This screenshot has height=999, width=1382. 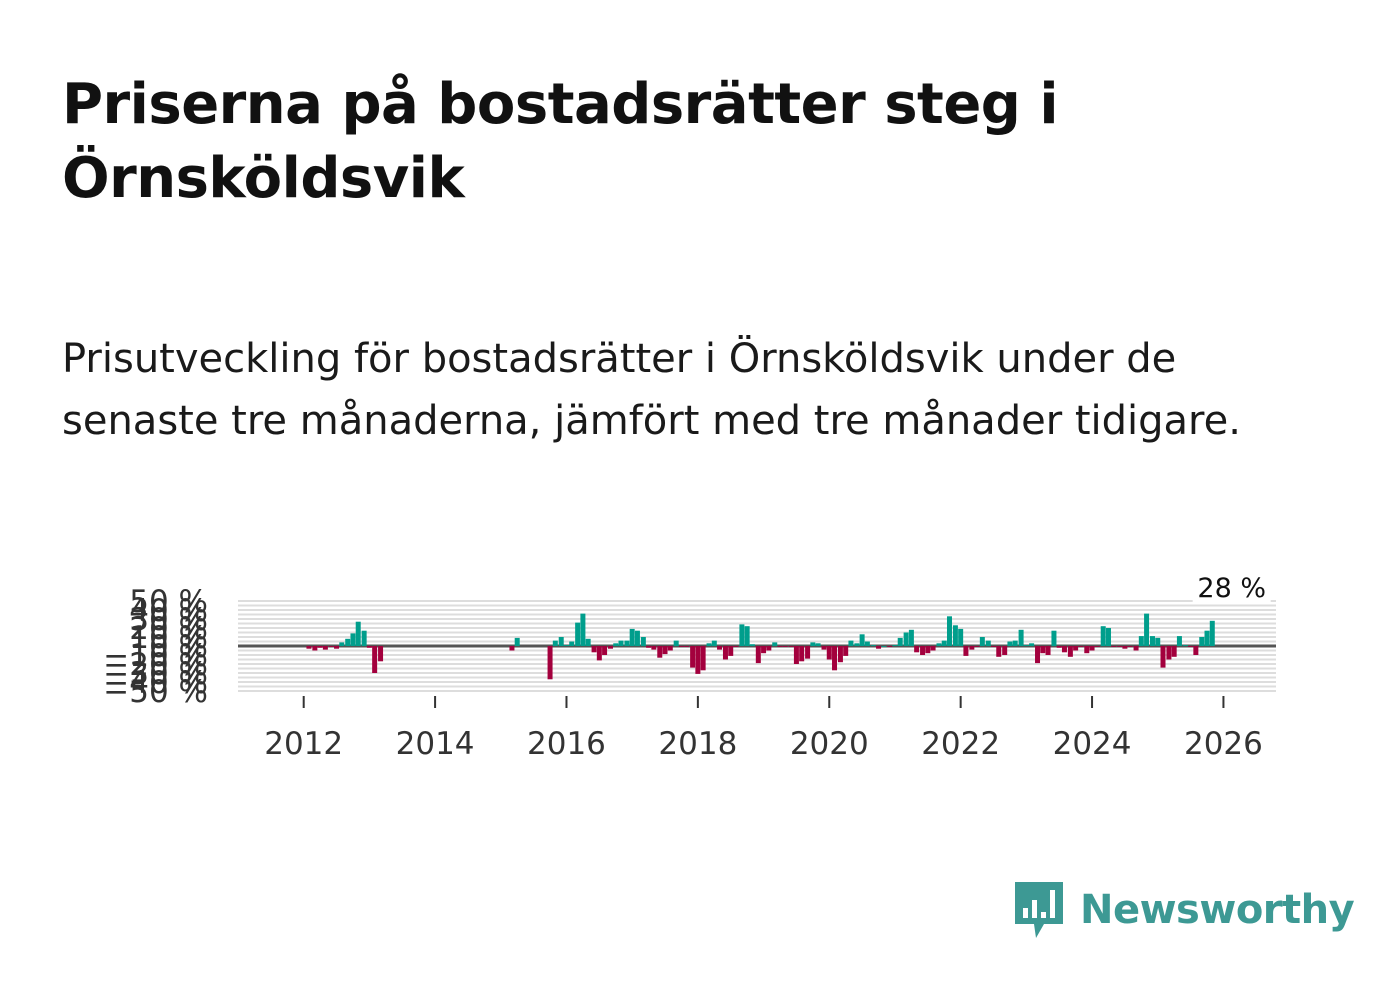 I want to click on newsworthy-brand: Newsworthy, so click(x=1183, y=910).